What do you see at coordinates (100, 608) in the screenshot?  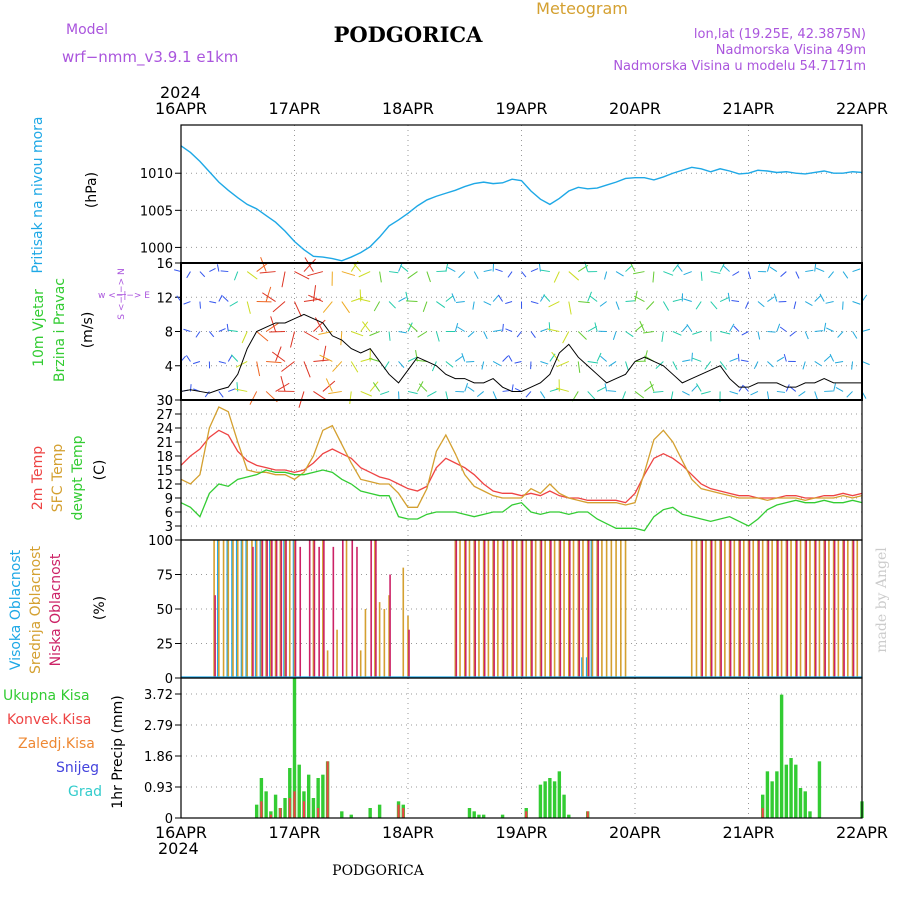 I see `cloud-unit: (%)` at bounding box center [100, 608].